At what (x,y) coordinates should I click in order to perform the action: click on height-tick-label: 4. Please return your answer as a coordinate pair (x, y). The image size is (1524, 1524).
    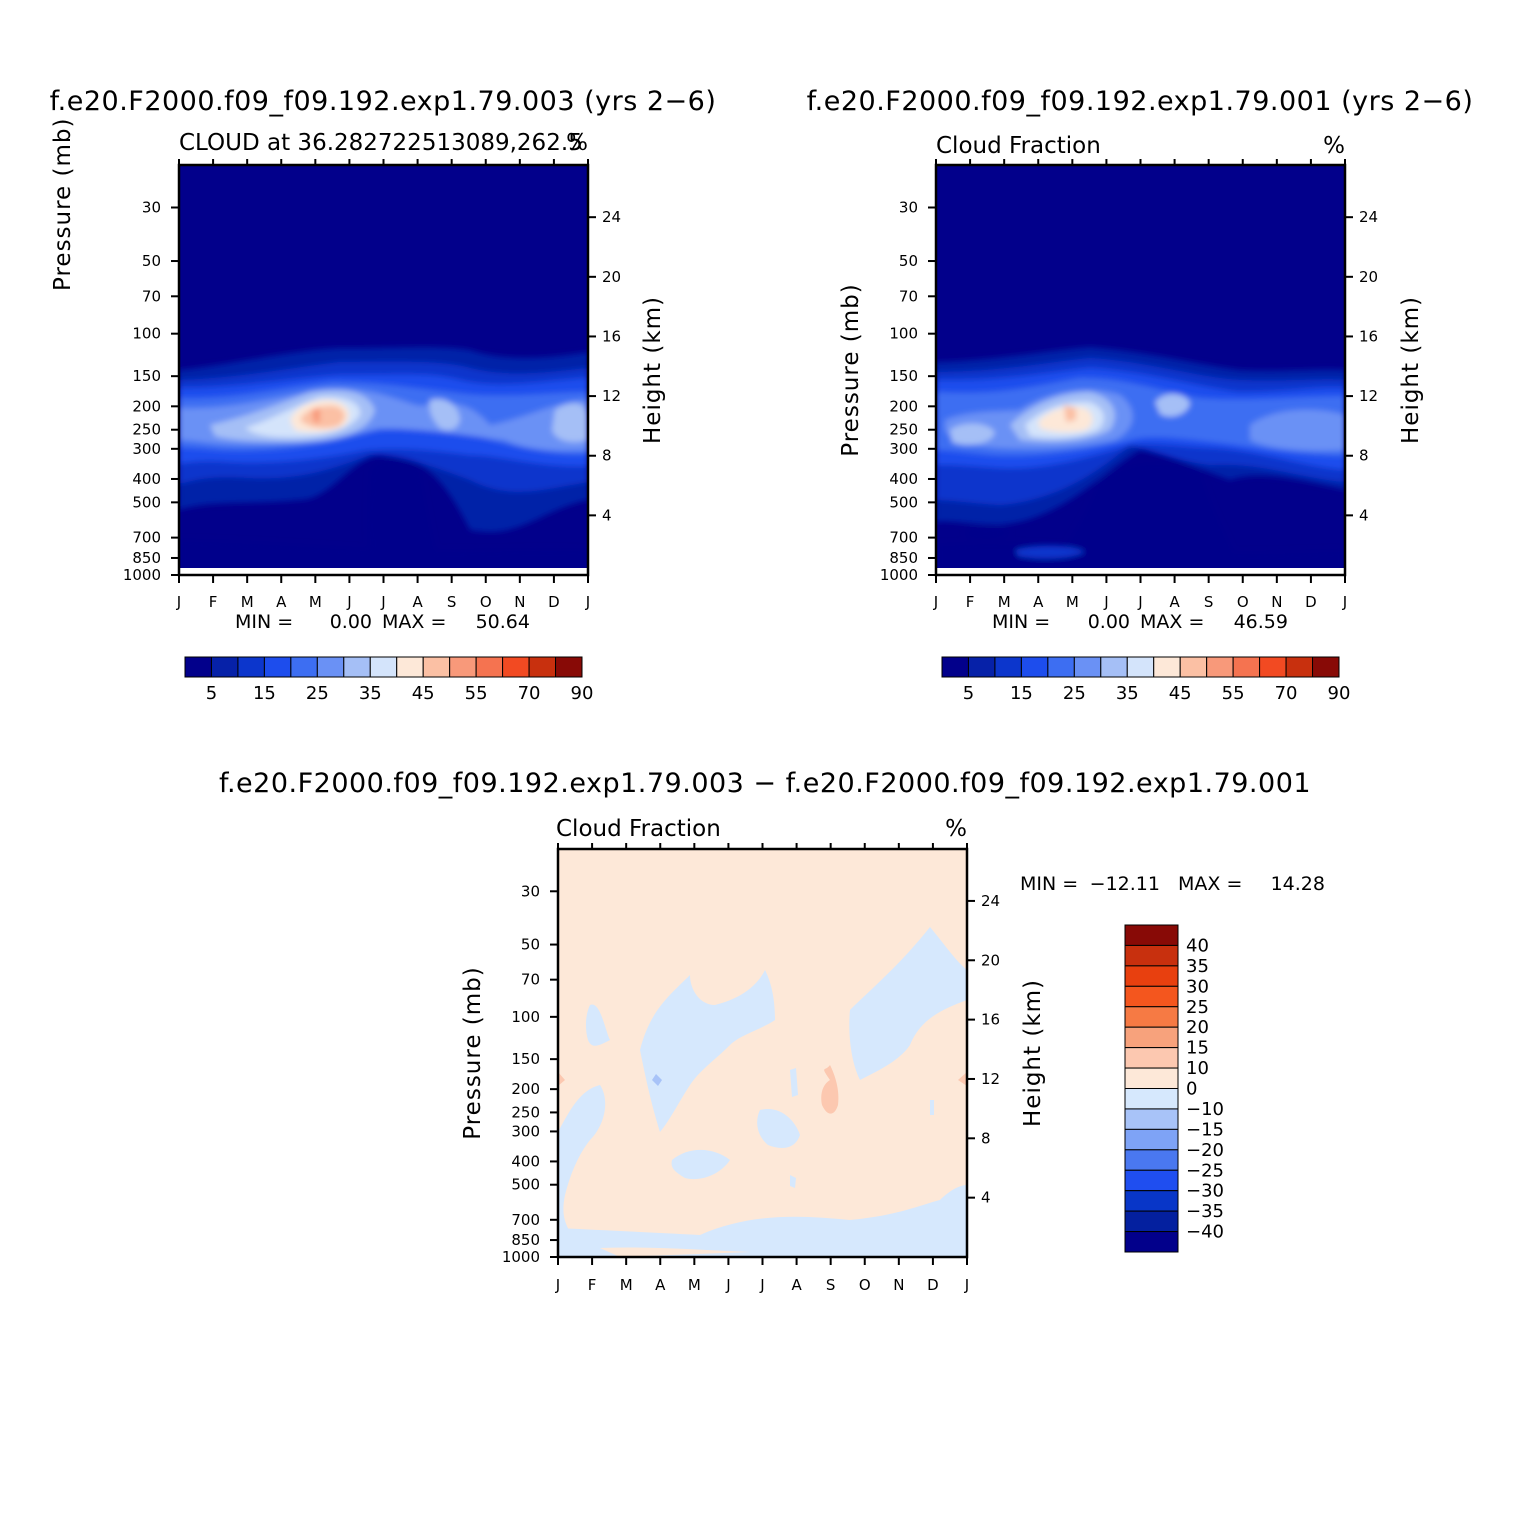
    Looking at the image, I should click on (607, 515).